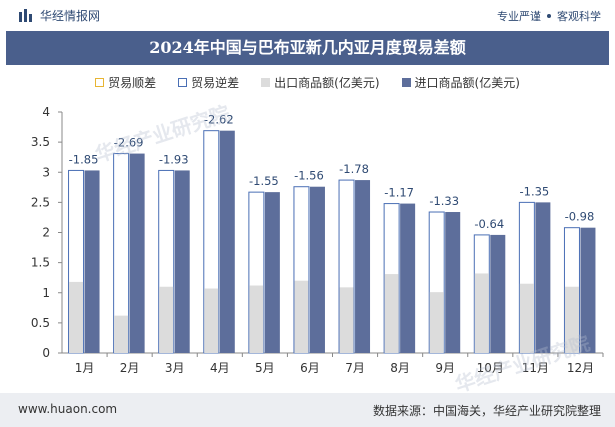 The image size is (615, 427). What do you see at coordinates (535, 368) in the screenshot?
I see `x-tick-label: 11月` at bounding box center [535, 368].